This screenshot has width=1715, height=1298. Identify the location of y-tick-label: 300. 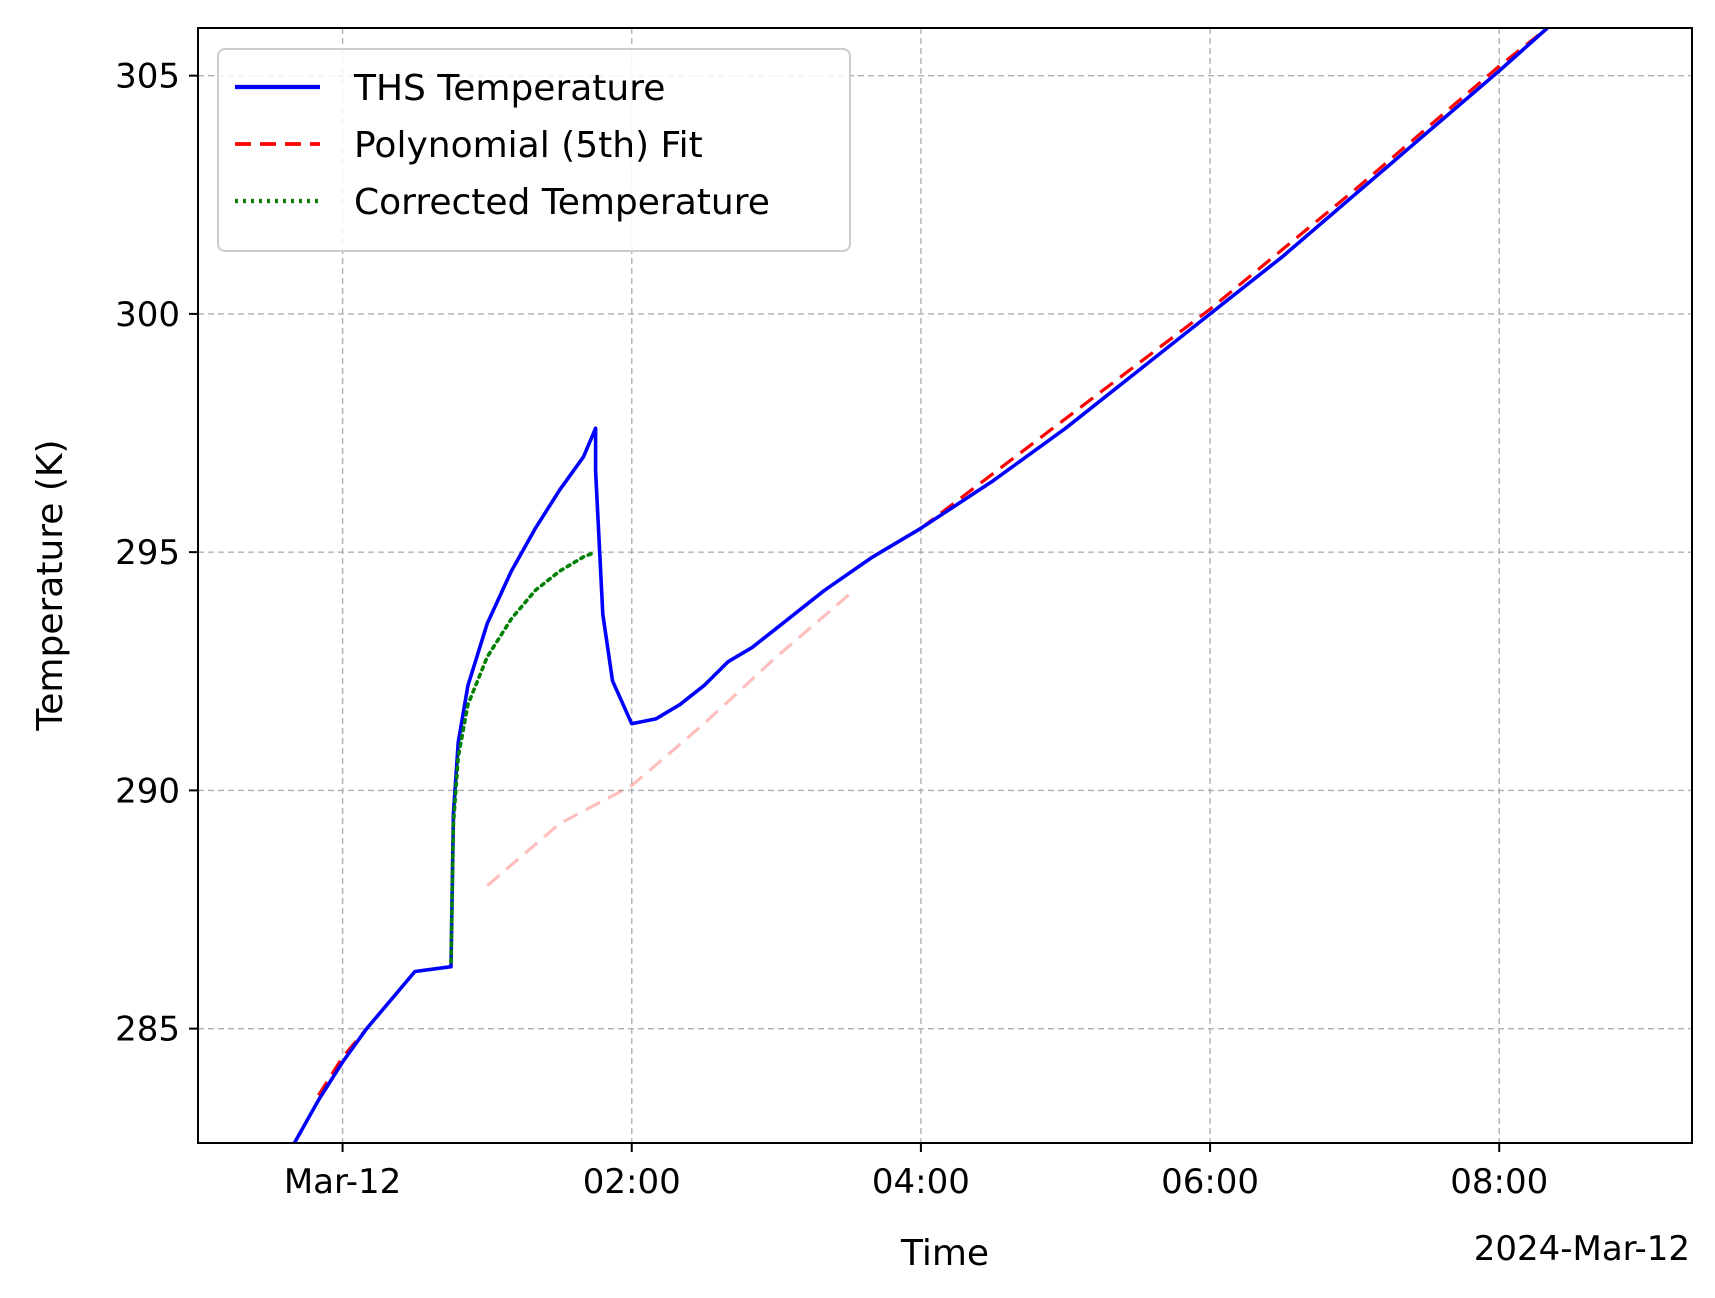
(147, 315).